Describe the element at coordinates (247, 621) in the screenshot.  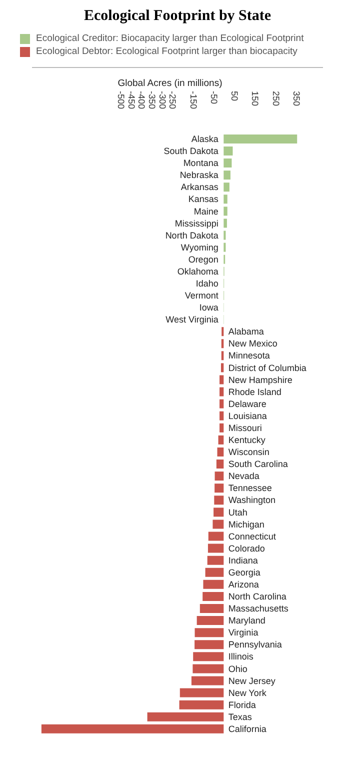
I see `y-tick-label: Maryland` at that location.